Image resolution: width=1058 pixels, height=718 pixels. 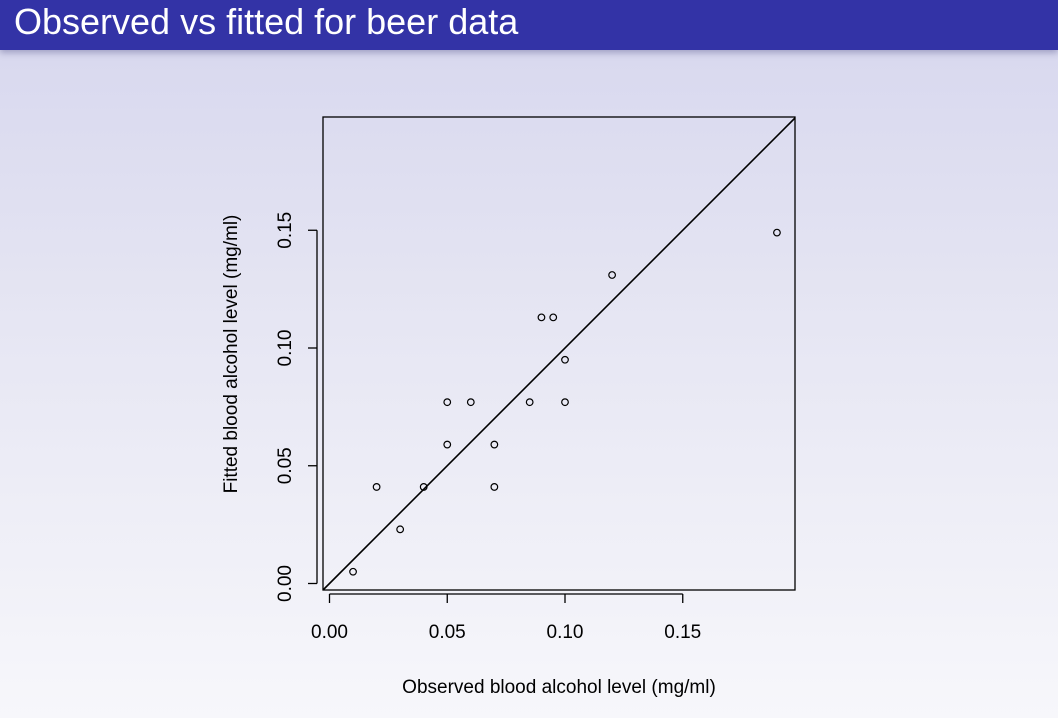 What do you see at coordinates (559, 687) in the screenshot?
I see `x-axis-label: Observed blood alcohol level (mg/ml)` at bounding box center [559, 687].